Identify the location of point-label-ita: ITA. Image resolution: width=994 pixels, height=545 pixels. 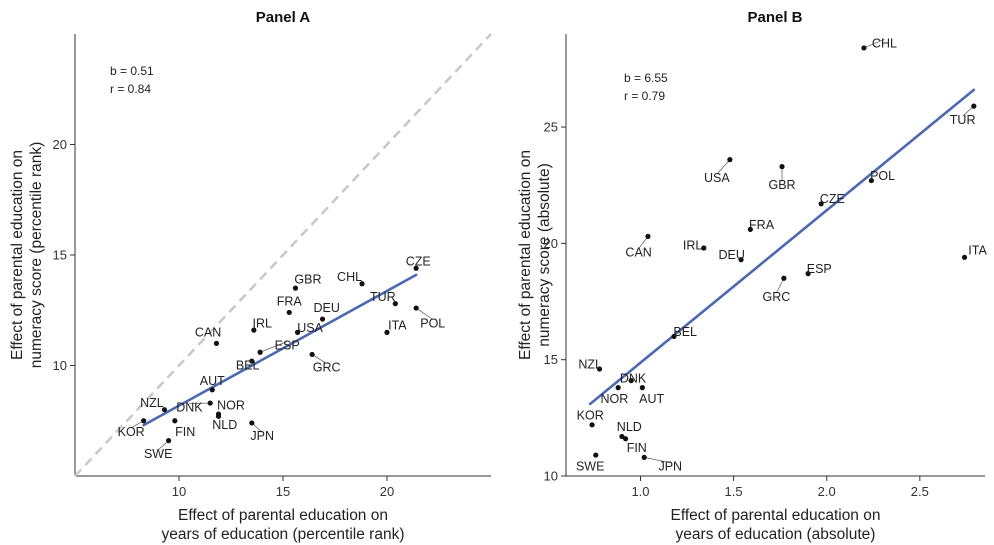
(977, 250).